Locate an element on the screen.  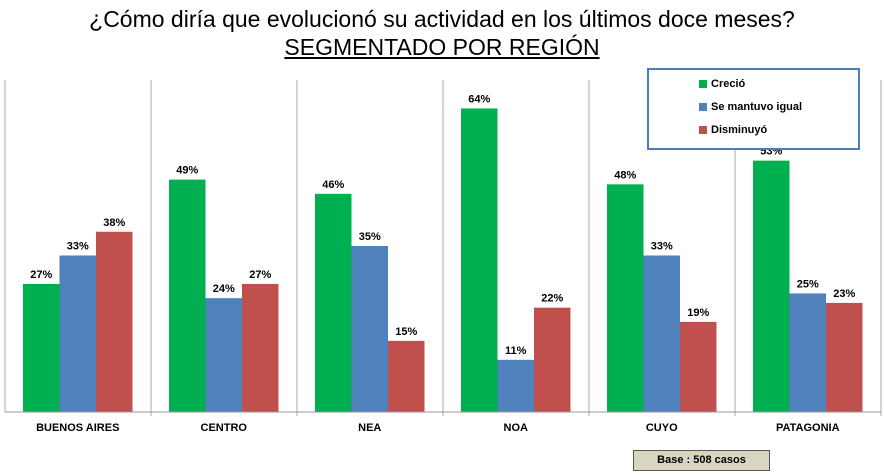
data-label: 38% is located at coordinates (114, 223).